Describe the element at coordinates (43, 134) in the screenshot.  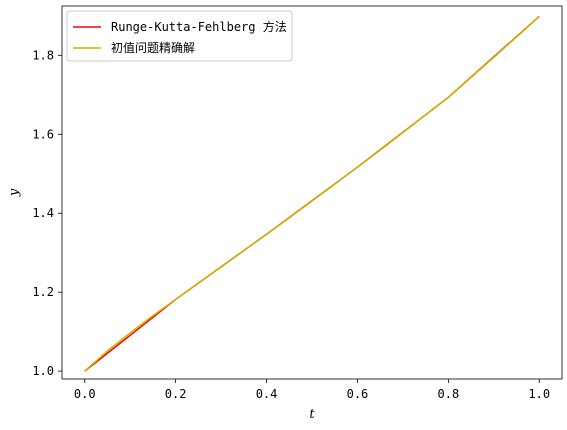
I see `y-tick-label: 1.6` at that location.